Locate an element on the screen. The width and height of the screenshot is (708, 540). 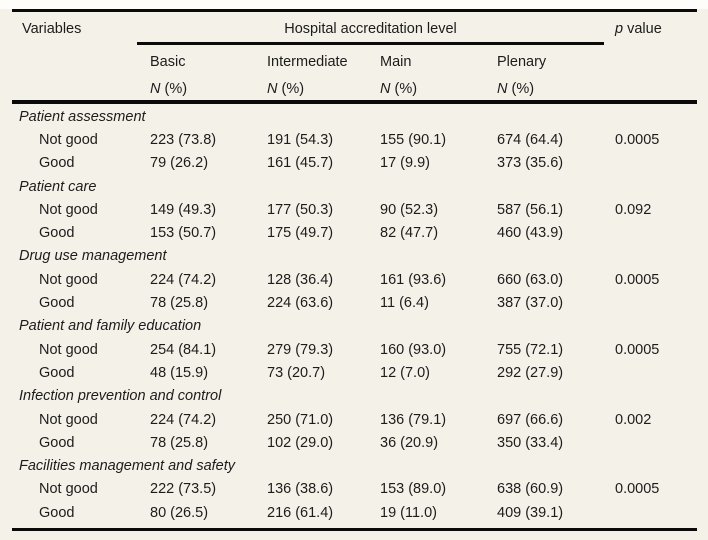
cell-intermediate: 224 (63.6) is located at coordinates (300, 303).